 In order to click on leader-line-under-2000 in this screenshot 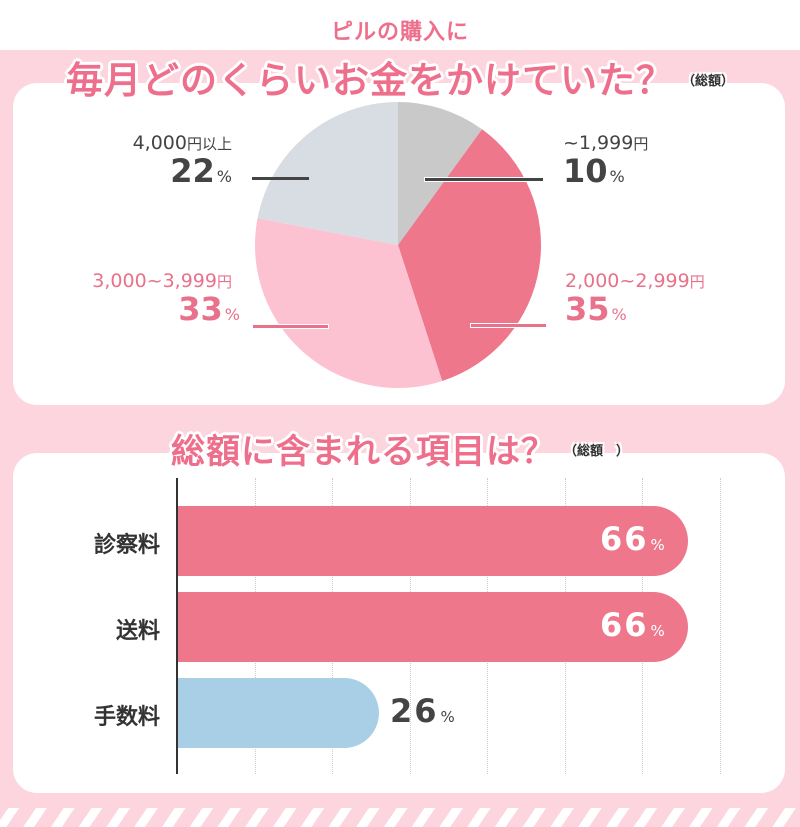, I will do `click(484, 179)`.